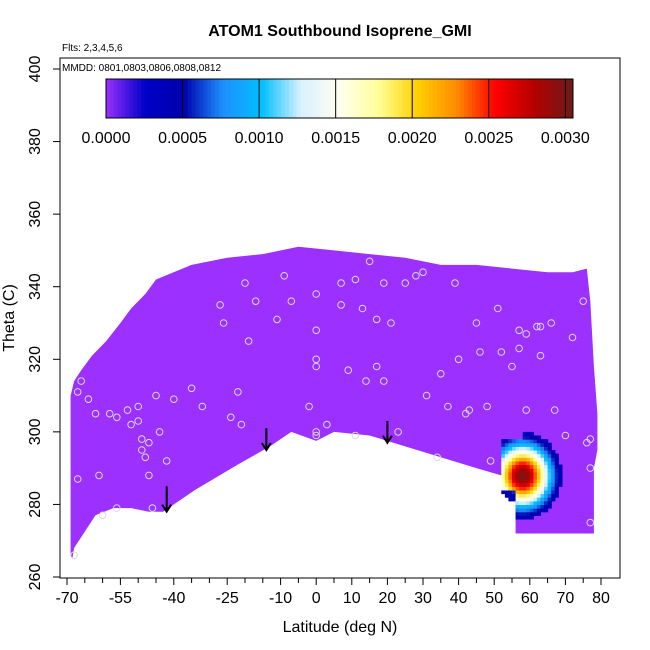 This screenshot has height=650, width=650. I want to click on x-tick-label: -40, so click(173, 598).